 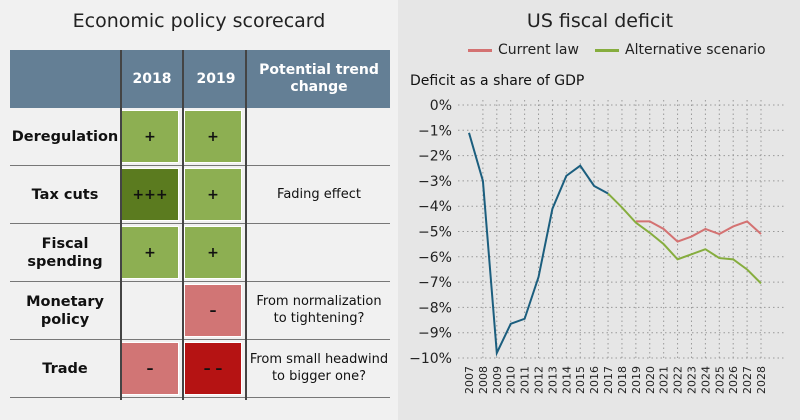 I want to click on cell-2018: –, so click(x=150, y=368).